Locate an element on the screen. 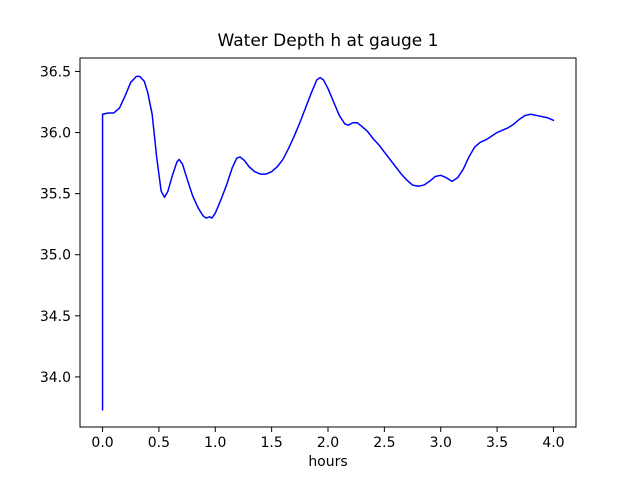 This screenshot has width=640, height=480. x-tick-label: 2.0 is located at coordinates (328, 443).